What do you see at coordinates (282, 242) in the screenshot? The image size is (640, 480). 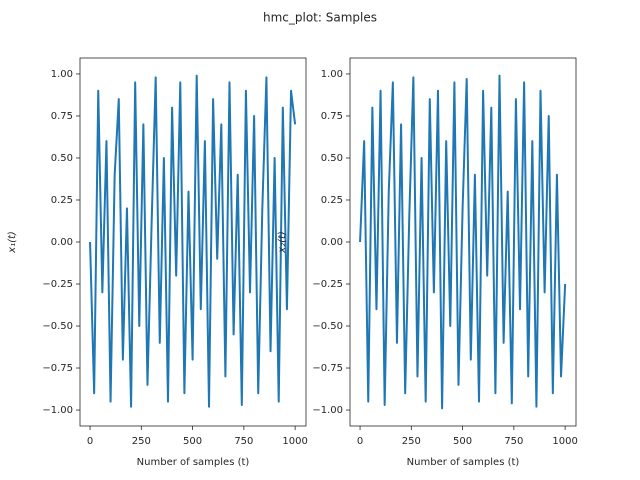 I see `y-axis-label: x₂(t)` at bounding box center [282, 242].